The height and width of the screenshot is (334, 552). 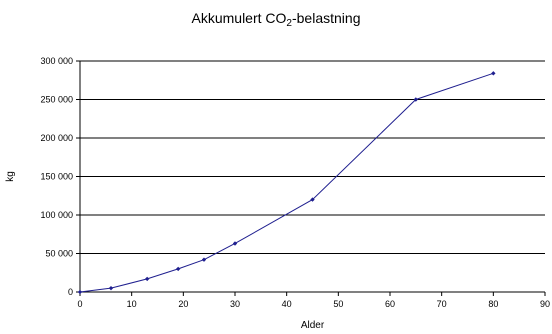 I want to click on x-tick-label: 60, so click(x=390, y=304).